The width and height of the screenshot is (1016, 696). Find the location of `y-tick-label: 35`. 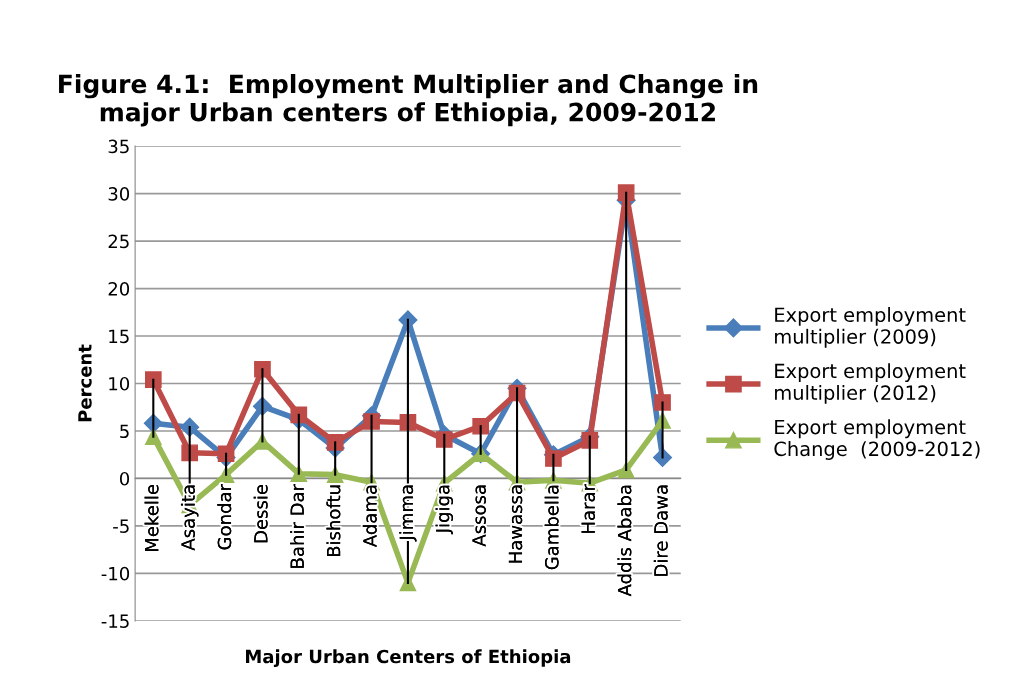

y-tick-label: 35 is located at coordinates (118, 146).